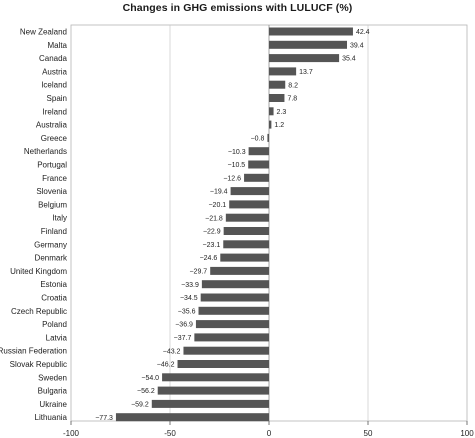  What do you see at coordinates (54, 85) in the screenshot?
I see `category-label: Iceland` at bounding box center [54, 85].